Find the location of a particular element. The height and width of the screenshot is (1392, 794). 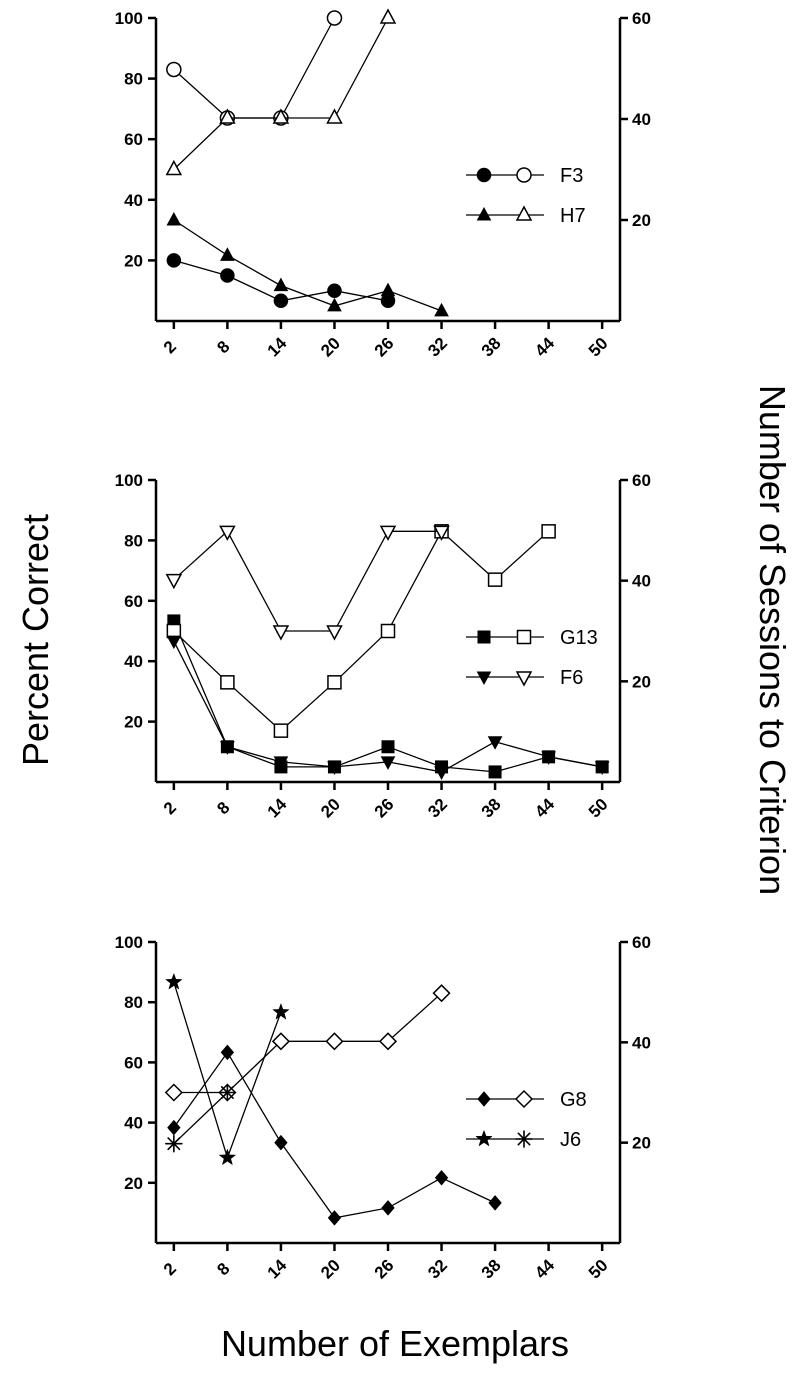

legend-label: F6 is located at coordinates (571, 678).